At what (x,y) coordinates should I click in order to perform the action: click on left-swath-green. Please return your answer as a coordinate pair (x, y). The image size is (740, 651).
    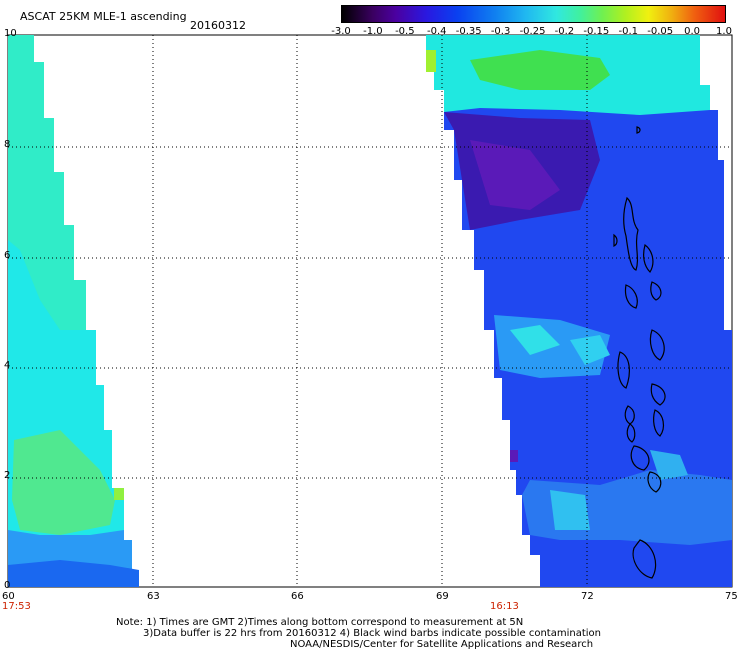
    Looking at the image, I should click on (63, 482).